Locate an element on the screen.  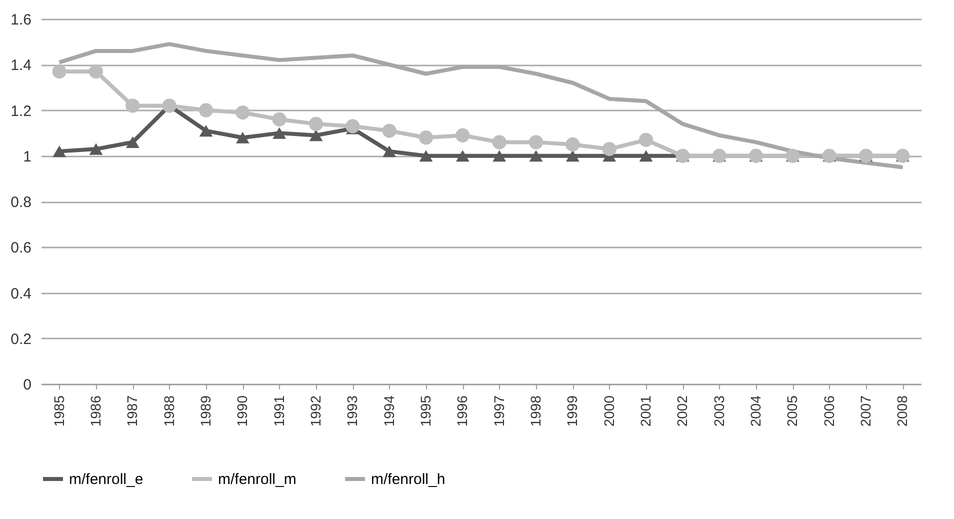
legend-label: m/fenroll_e is located at coordinates (106, 479).